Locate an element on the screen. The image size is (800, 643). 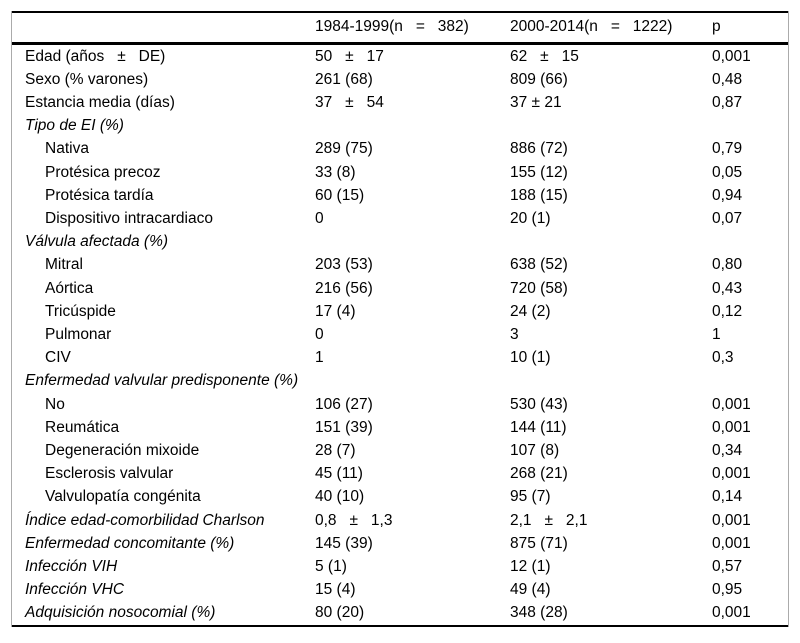
value-2000-2014: 188 (15) is located at coordinates (539, 195).